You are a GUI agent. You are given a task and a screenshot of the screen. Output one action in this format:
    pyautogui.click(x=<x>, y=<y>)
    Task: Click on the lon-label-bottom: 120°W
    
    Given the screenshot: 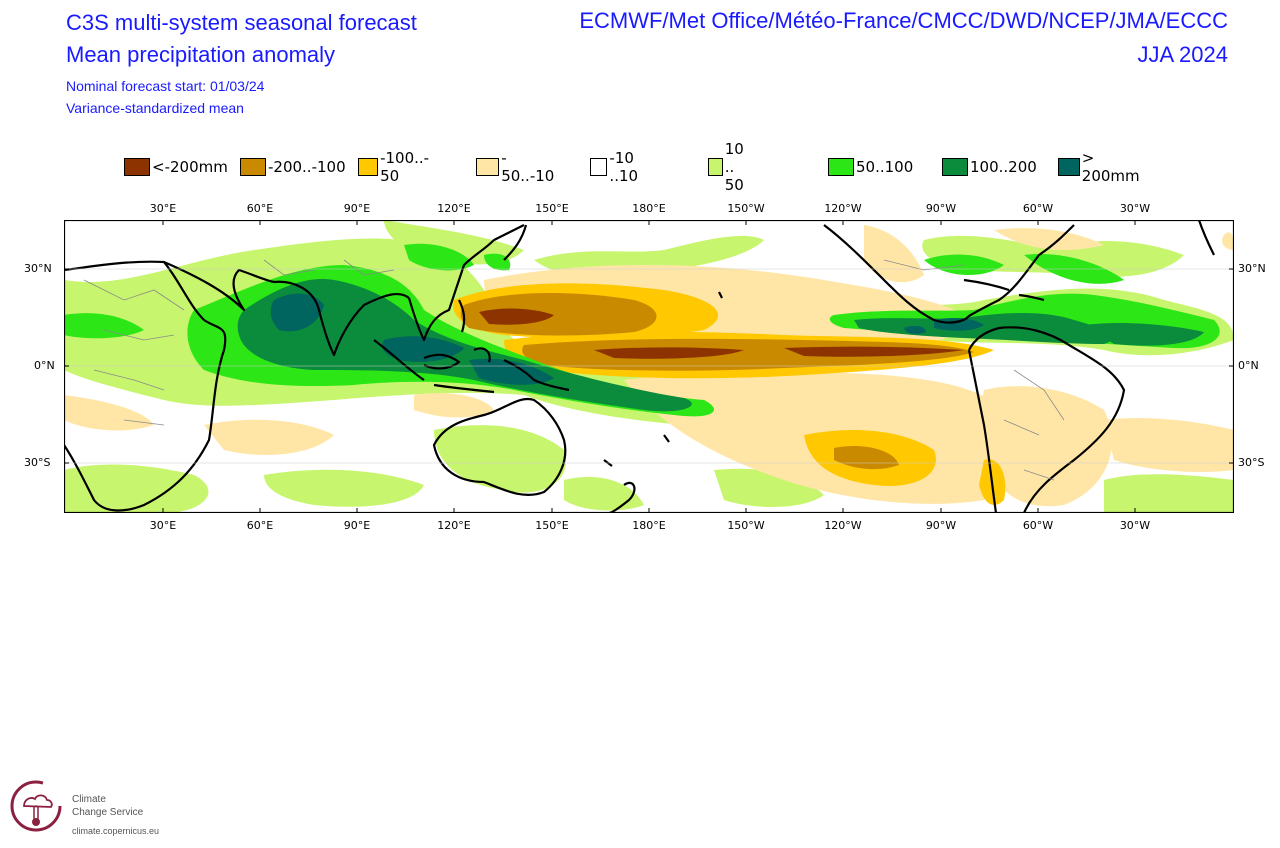 What is the action you would take?
    pyautogui.click(x=843, y=525)
    